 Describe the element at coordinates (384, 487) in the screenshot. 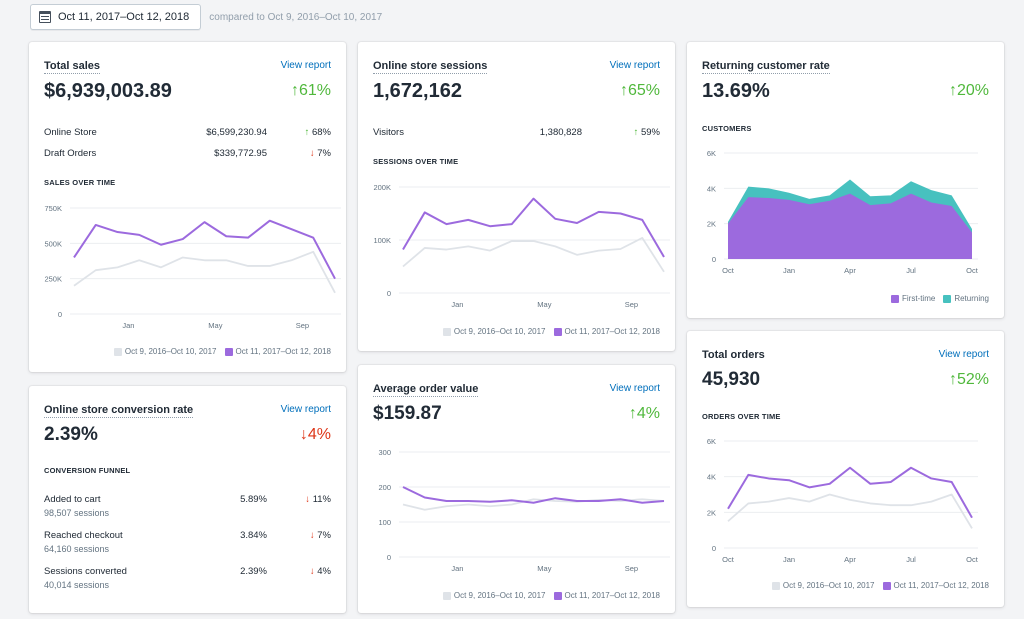

I see `y-tick-label: 200` at that location.